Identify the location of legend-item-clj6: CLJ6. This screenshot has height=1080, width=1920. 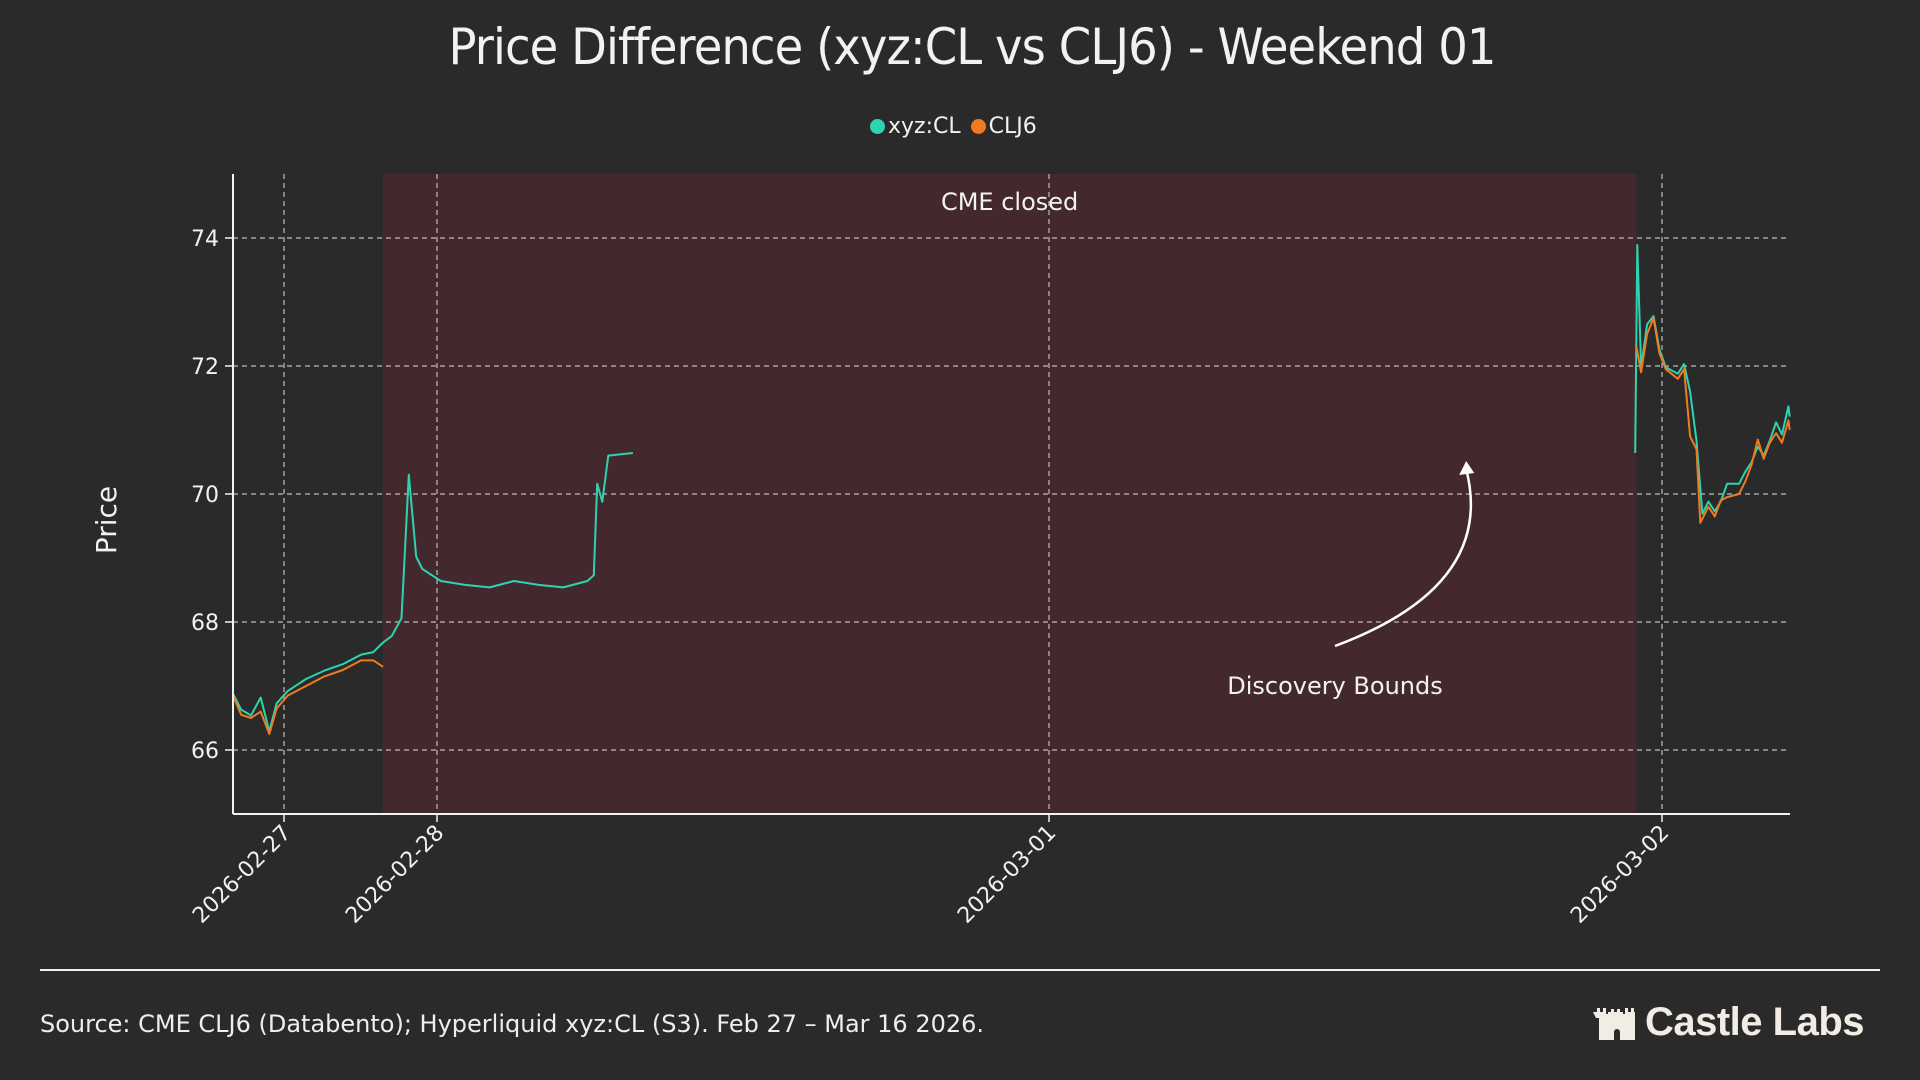
(1003, 126).